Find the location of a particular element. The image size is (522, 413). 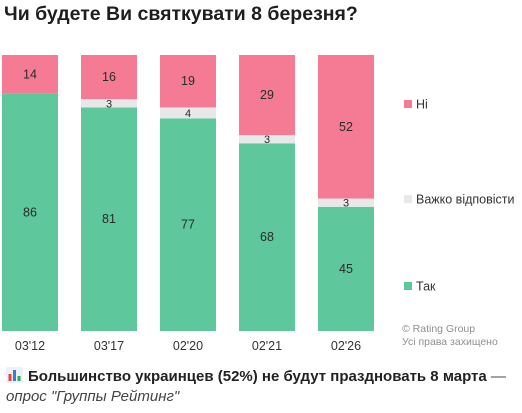

copyright-credit: © Rating Group is located at coordinates (439, 329).